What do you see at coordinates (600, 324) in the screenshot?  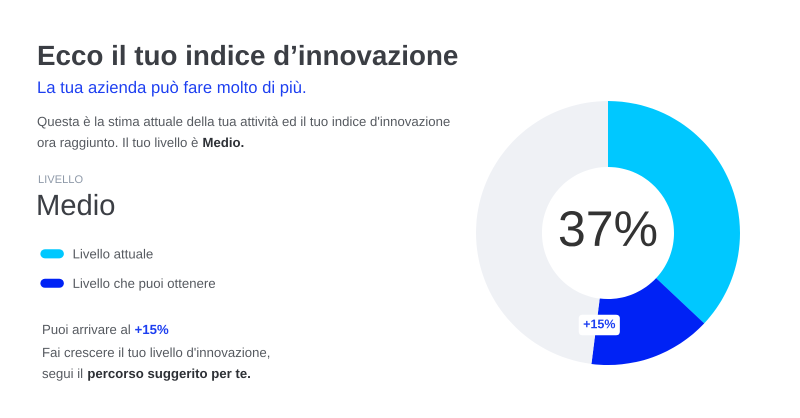 I see `data-label: +15%` at bounding box center [600, 324].